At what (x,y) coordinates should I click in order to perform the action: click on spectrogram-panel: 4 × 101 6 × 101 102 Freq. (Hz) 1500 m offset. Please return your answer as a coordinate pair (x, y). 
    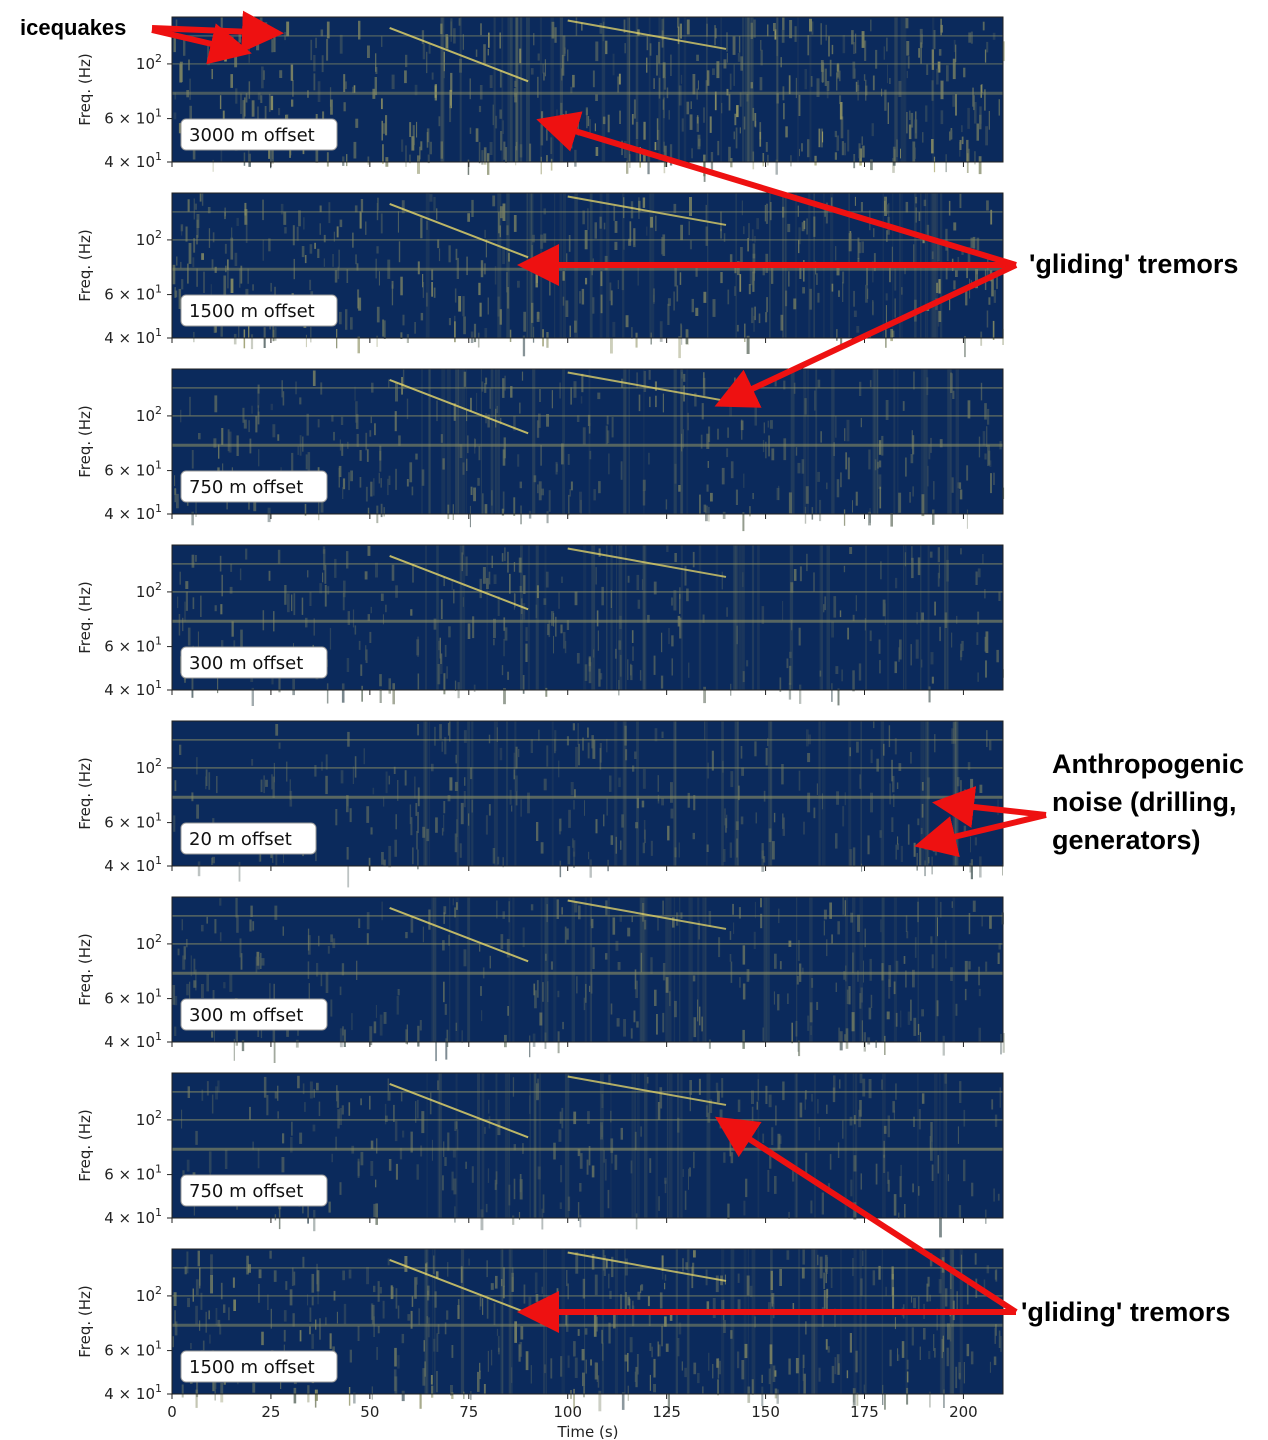
    Looking at the image, I should click on (540, 1331).